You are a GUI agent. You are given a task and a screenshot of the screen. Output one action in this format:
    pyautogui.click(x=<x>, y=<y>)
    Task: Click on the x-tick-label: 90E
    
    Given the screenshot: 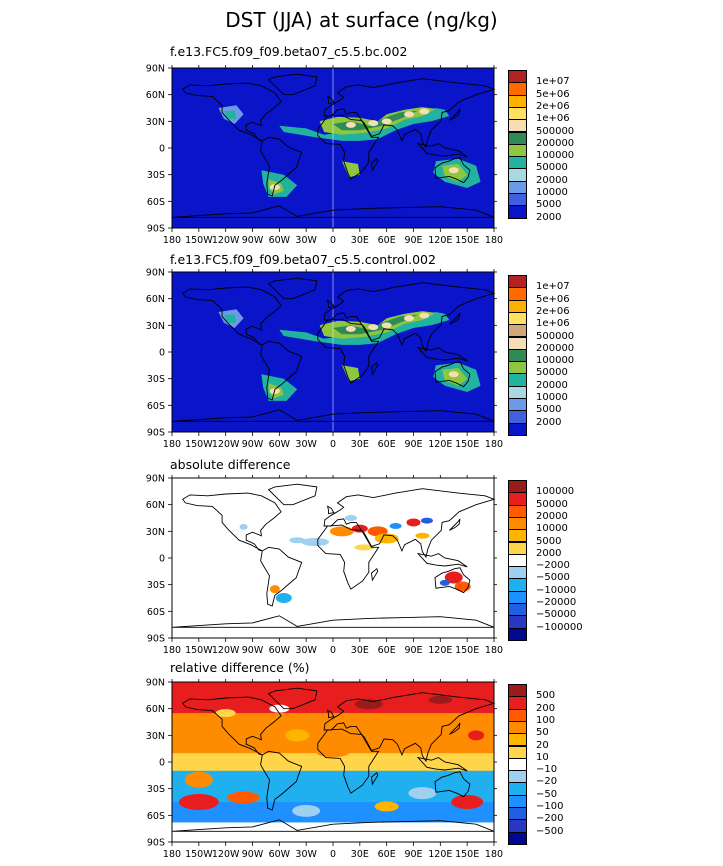 What is the action you would take?
    pyautogui.click(x=413, y=854)
    